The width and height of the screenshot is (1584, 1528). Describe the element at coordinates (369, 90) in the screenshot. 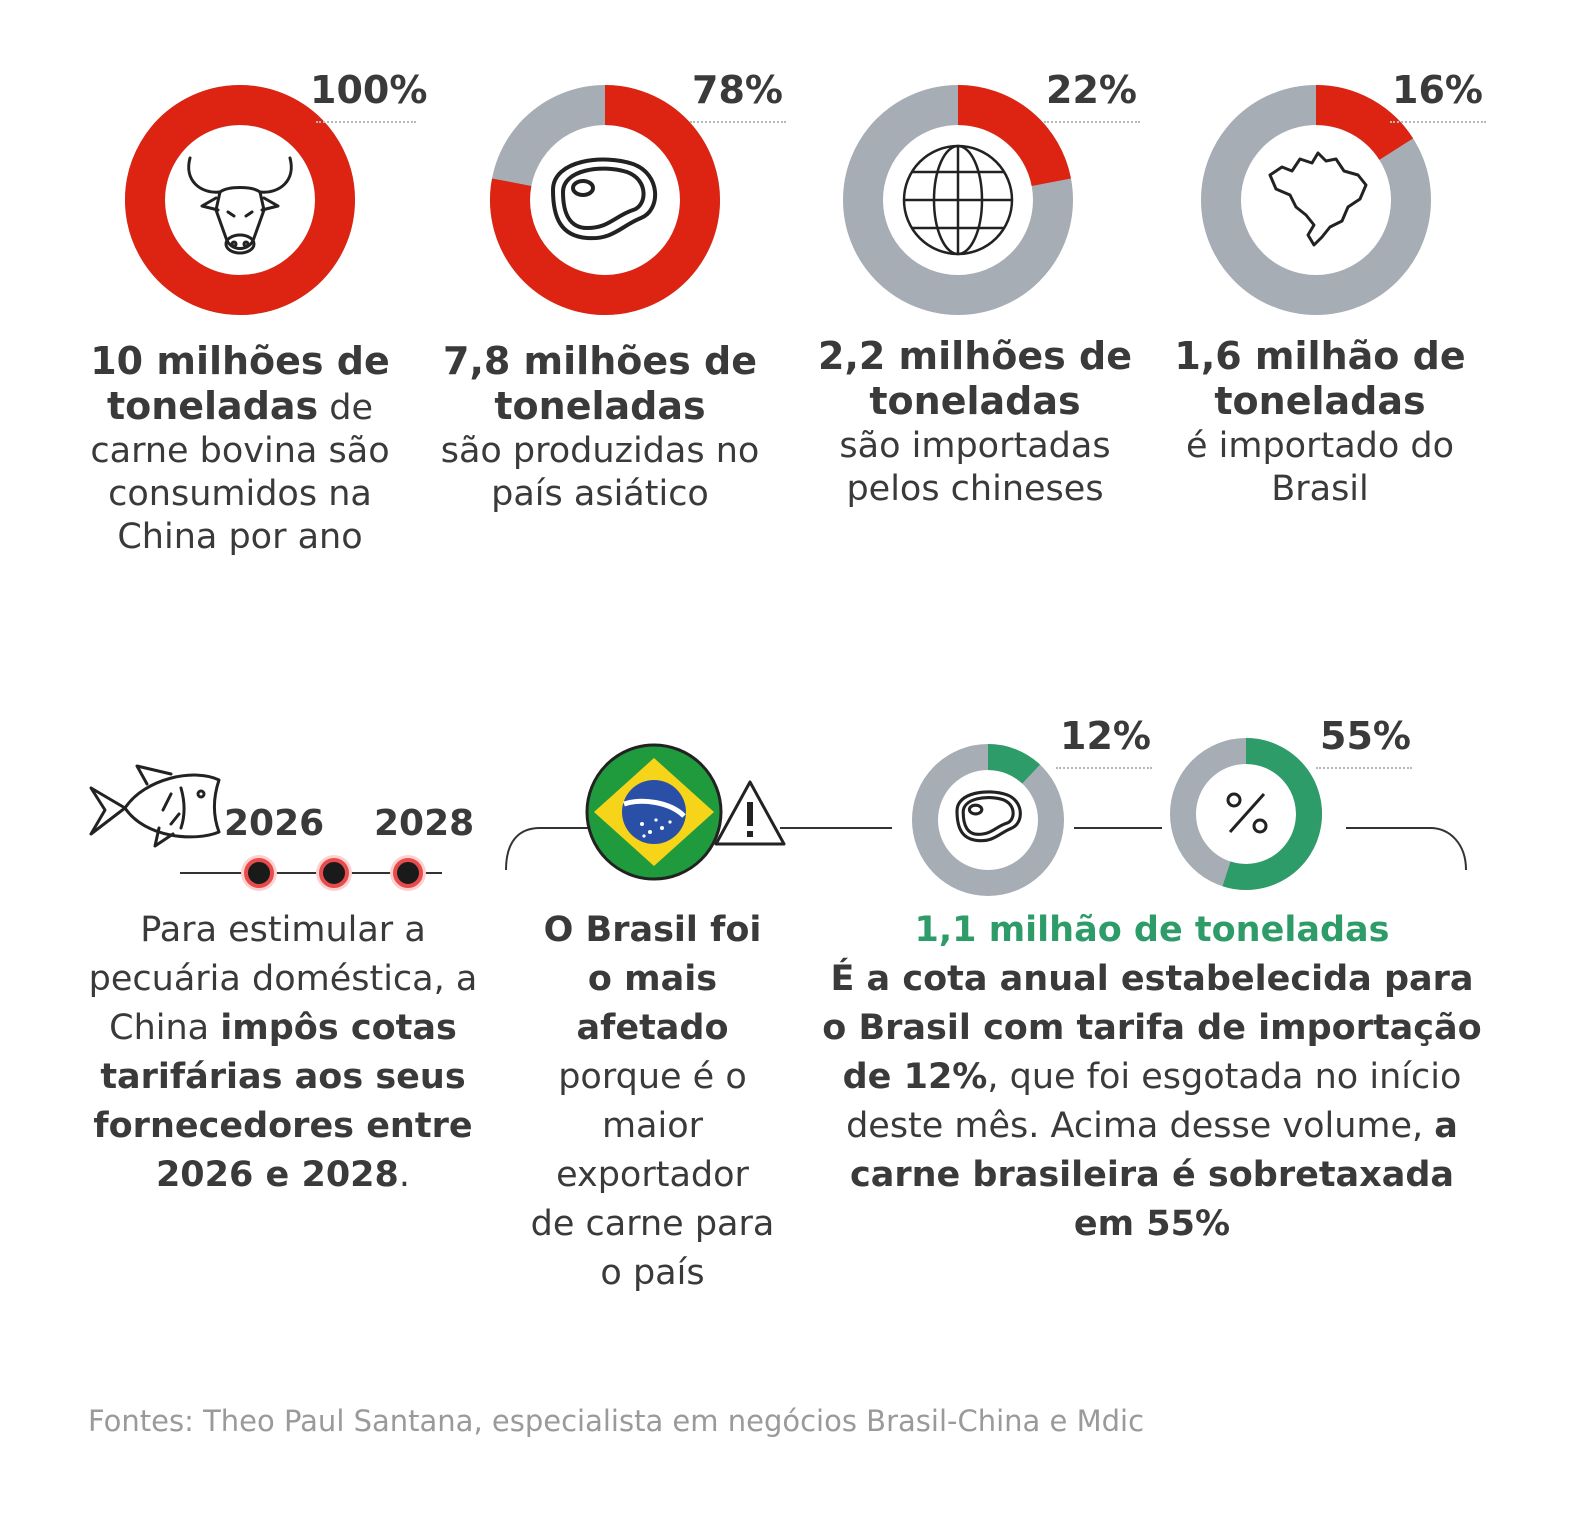

I see `data-label-100: 100%` at that location.